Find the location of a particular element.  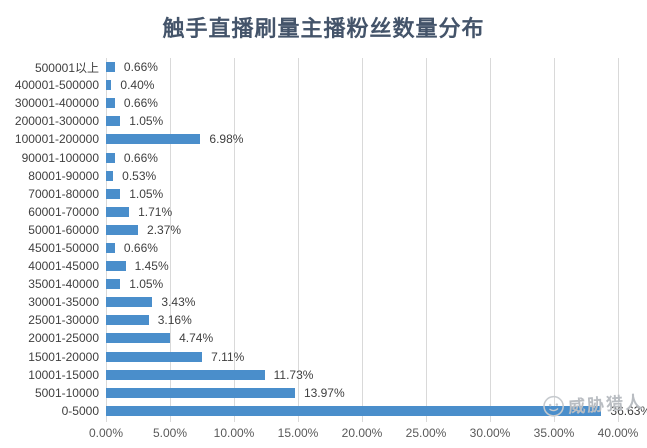

category-label: 500001以上 is located at coordinates (66, 67).